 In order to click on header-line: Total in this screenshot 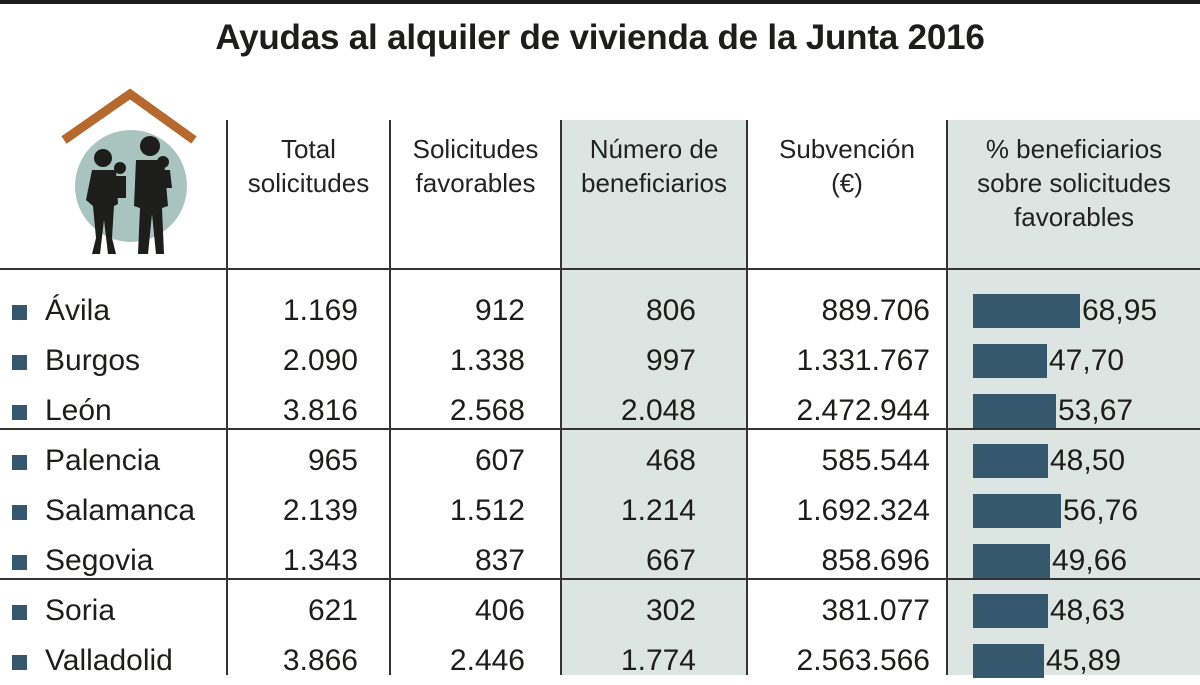, I will do `click(308, 149)`.